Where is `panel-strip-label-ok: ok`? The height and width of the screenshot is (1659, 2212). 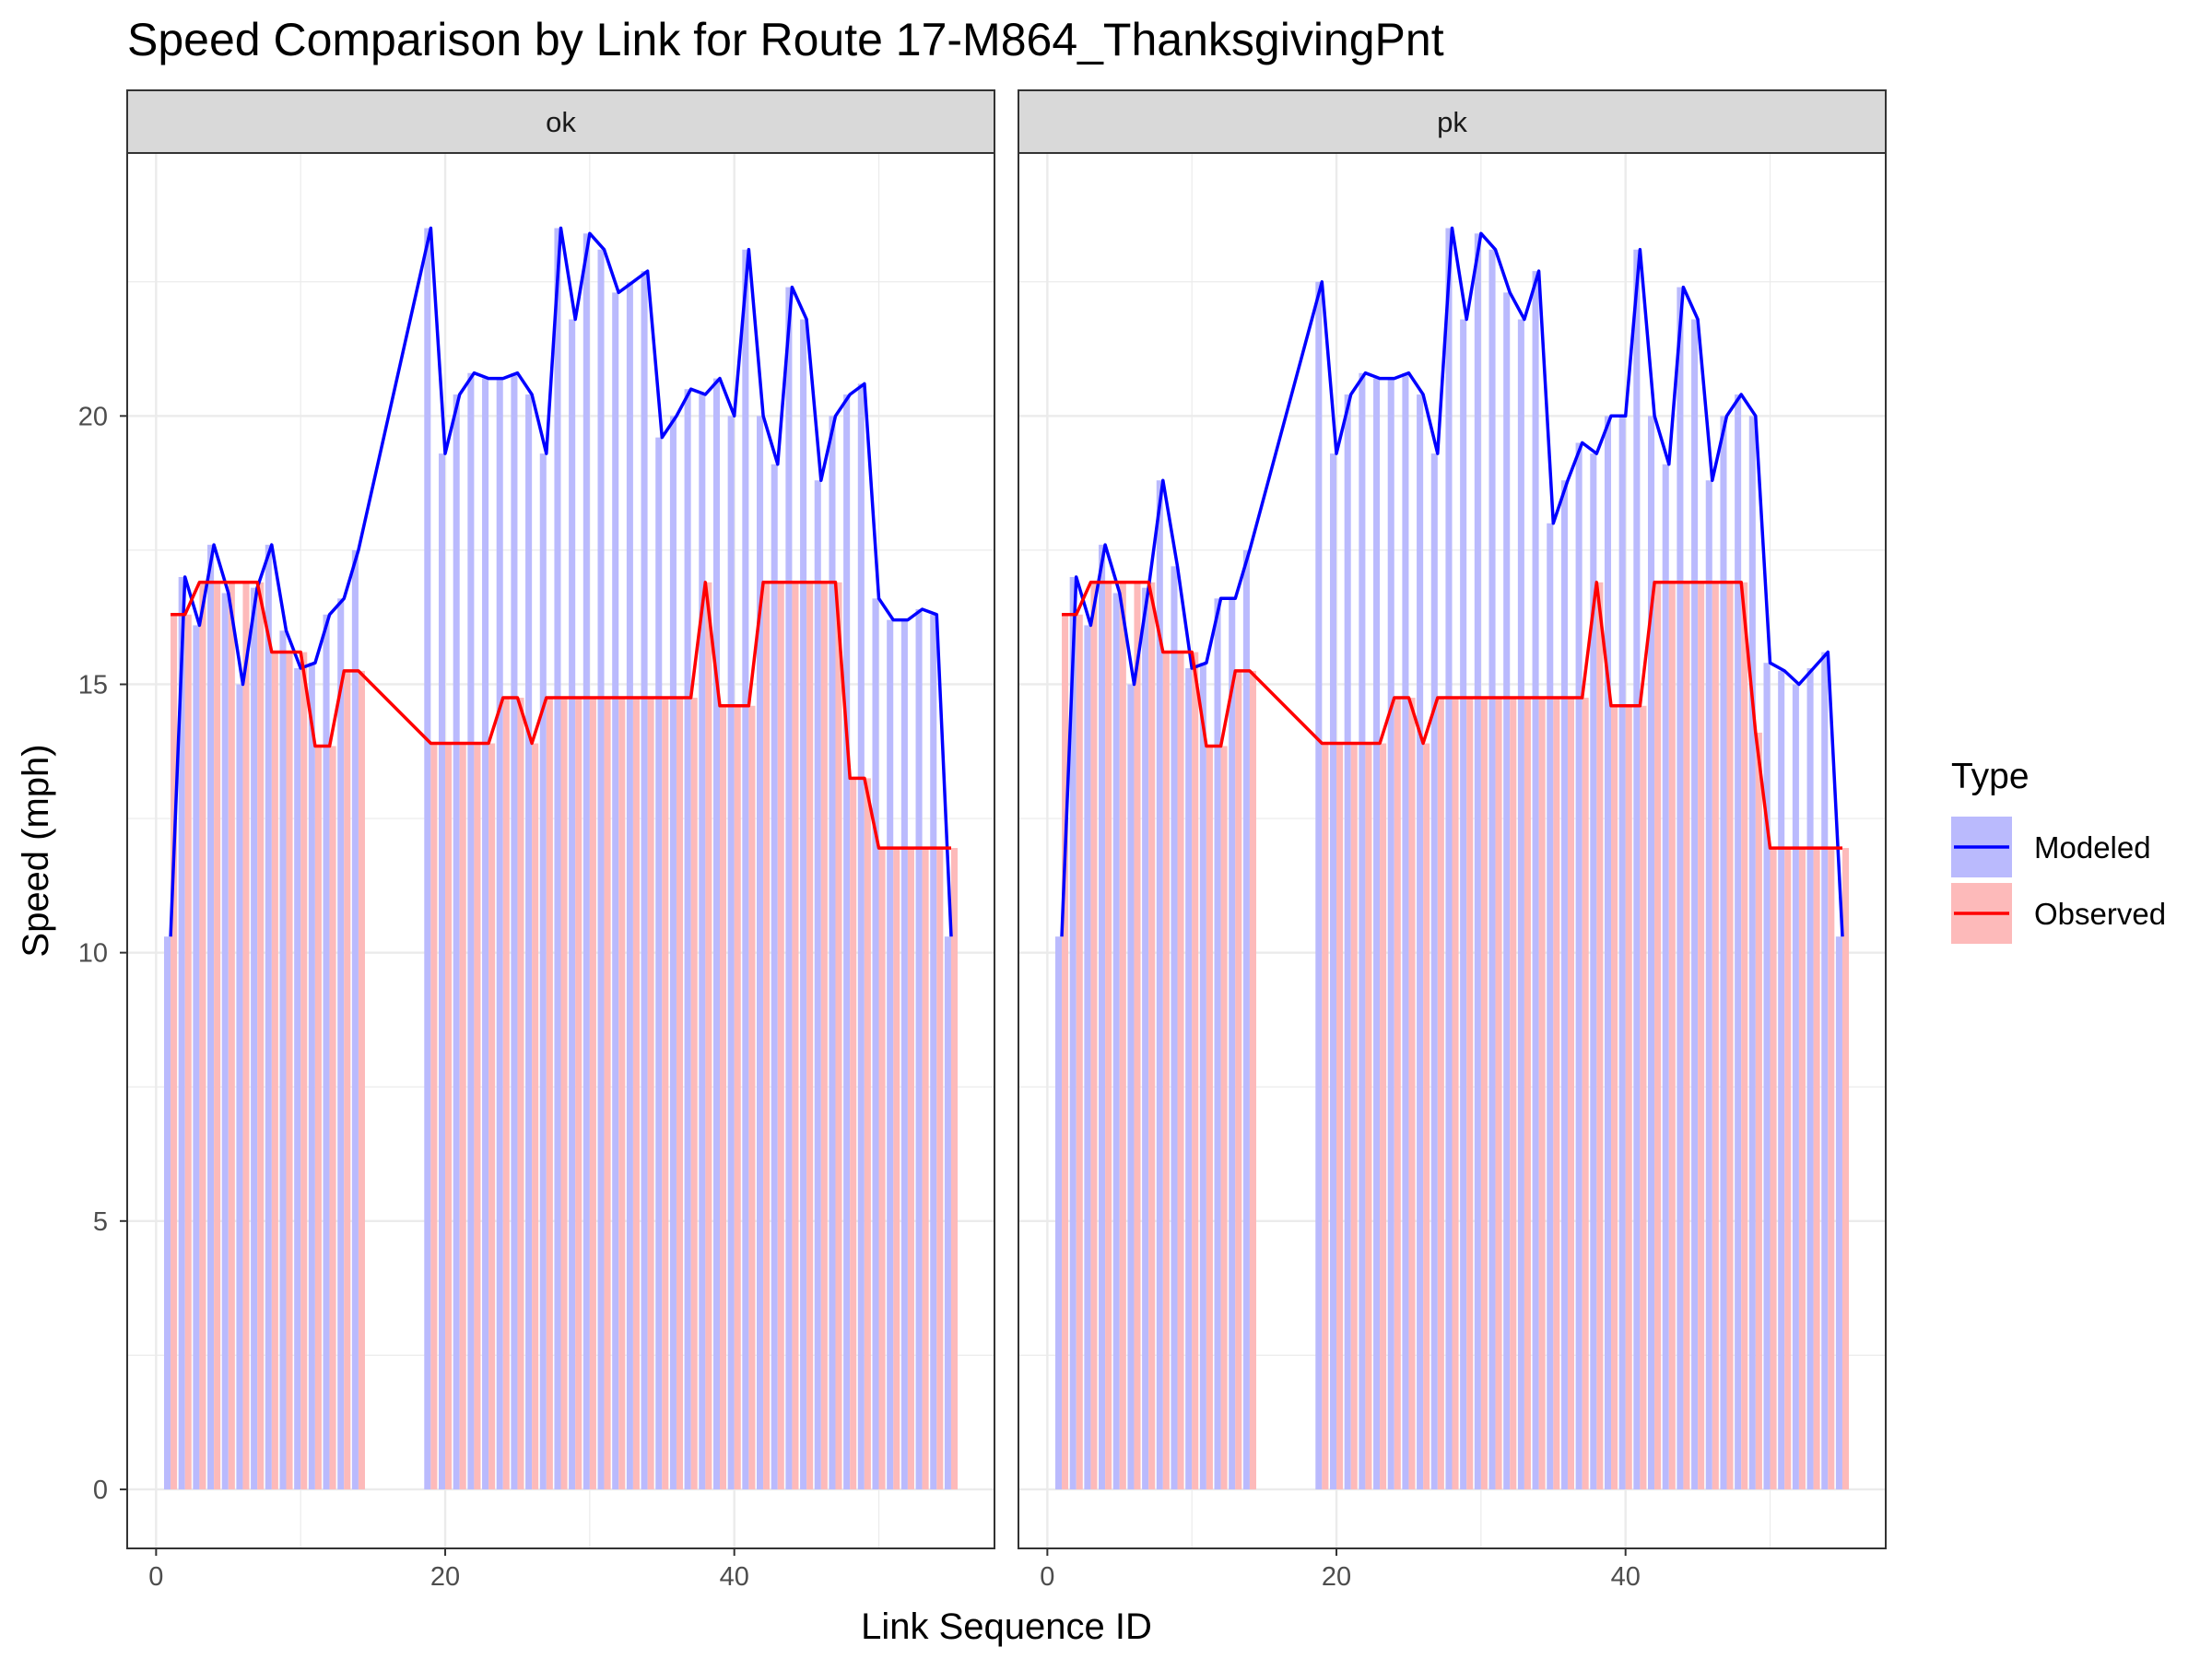 panel-strip-label-ok: ok is located at coordinates (561, 122).